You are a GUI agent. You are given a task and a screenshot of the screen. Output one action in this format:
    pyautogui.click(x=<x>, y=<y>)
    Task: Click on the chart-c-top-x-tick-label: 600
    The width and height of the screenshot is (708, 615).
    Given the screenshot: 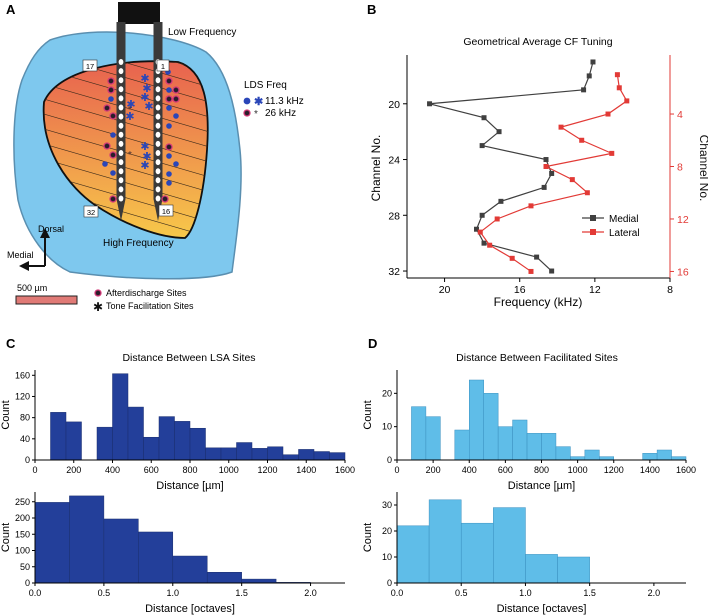 What is the action you would take?
    pyautogui.click(x=151, y=470)
    